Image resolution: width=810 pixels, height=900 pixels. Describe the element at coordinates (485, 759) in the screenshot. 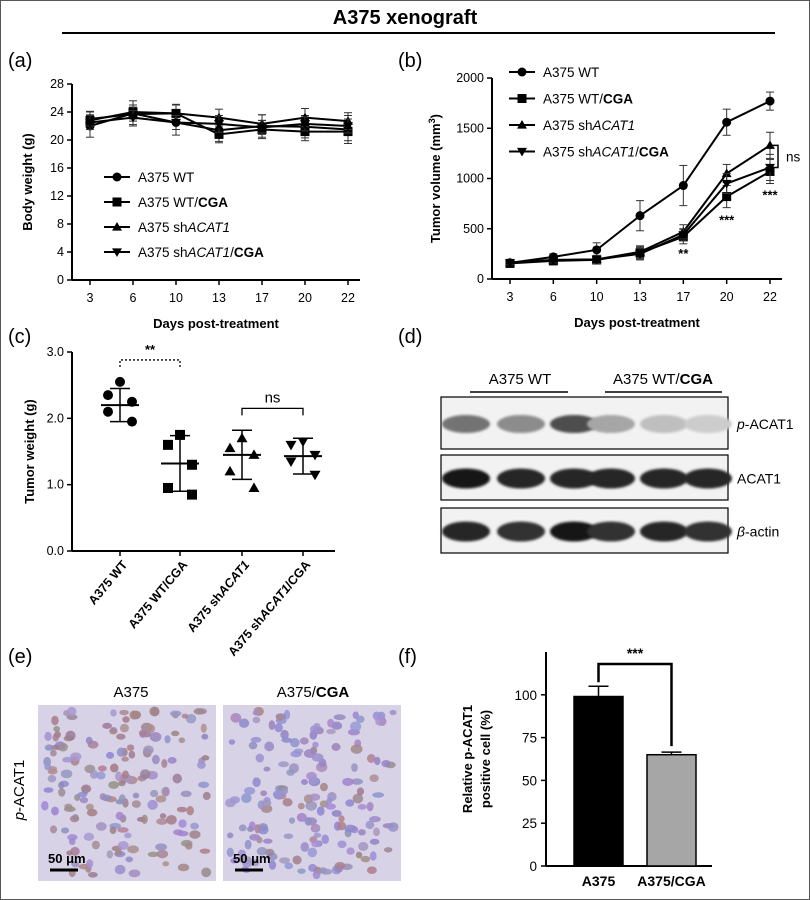

I see `y-axis-title-line2: positive cell (%)` at that location.